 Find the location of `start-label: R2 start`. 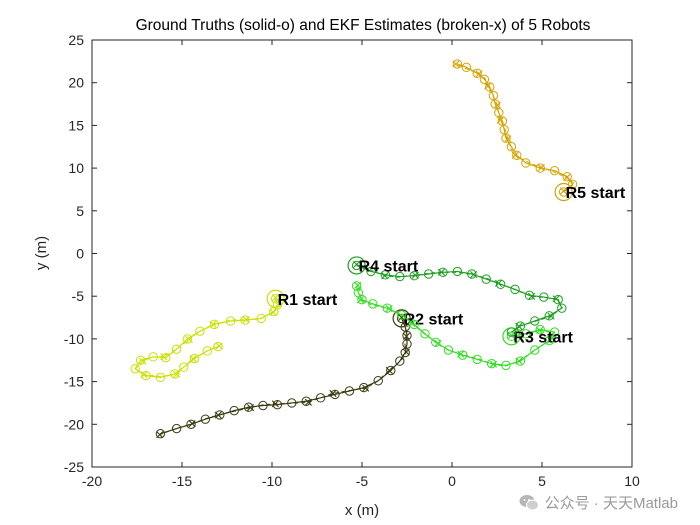

start-label: R2 start is located at coordinates (434, 319).